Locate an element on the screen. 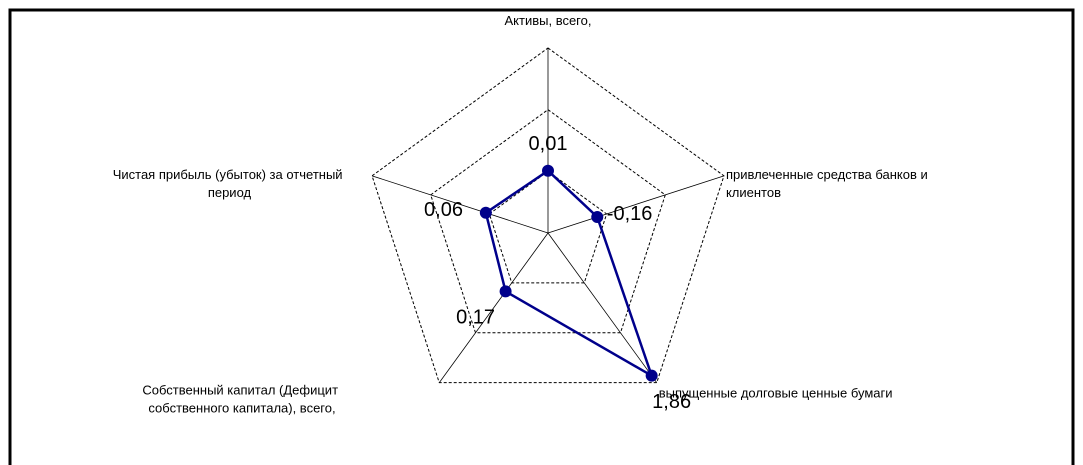 This screenshot has width=1083, height=465. value-label: -0,16 is located at coordinates (630, 214).